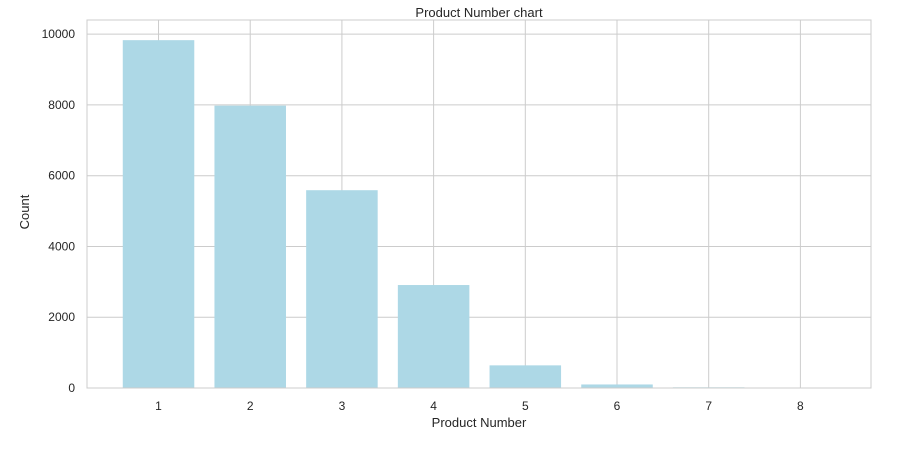 The width and height of the screenshot is (921, 460). Describe the element at coordinates (433, 406) in the screenshot. I see `x-tick-label: 4` at that location.